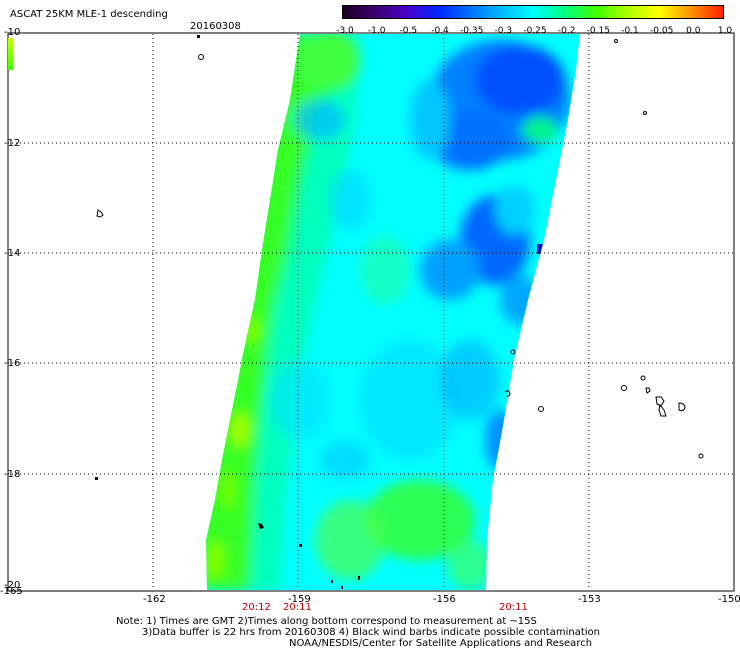 The width and height of the screenshot is (740, 650). I want to click on colorbar-label-1: -1.0, so click(376, 31).